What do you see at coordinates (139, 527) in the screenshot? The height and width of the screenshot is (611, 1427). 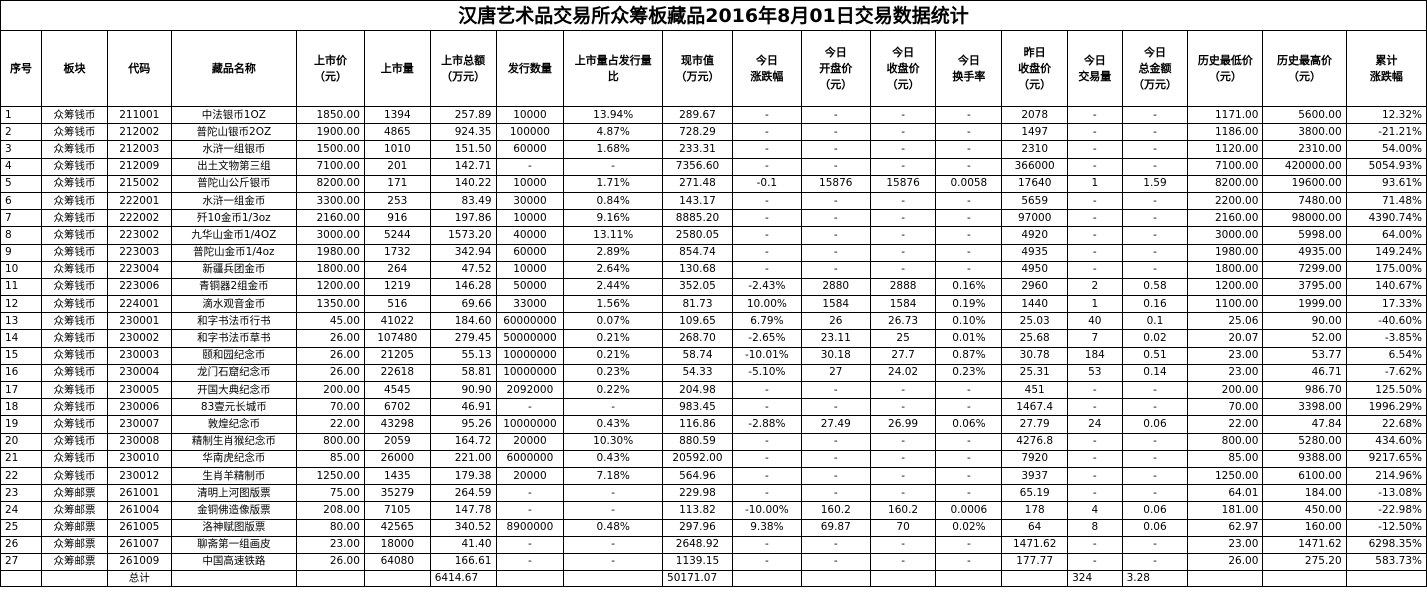 I see `table-cell: 261005` at bounding box center [139, 527].